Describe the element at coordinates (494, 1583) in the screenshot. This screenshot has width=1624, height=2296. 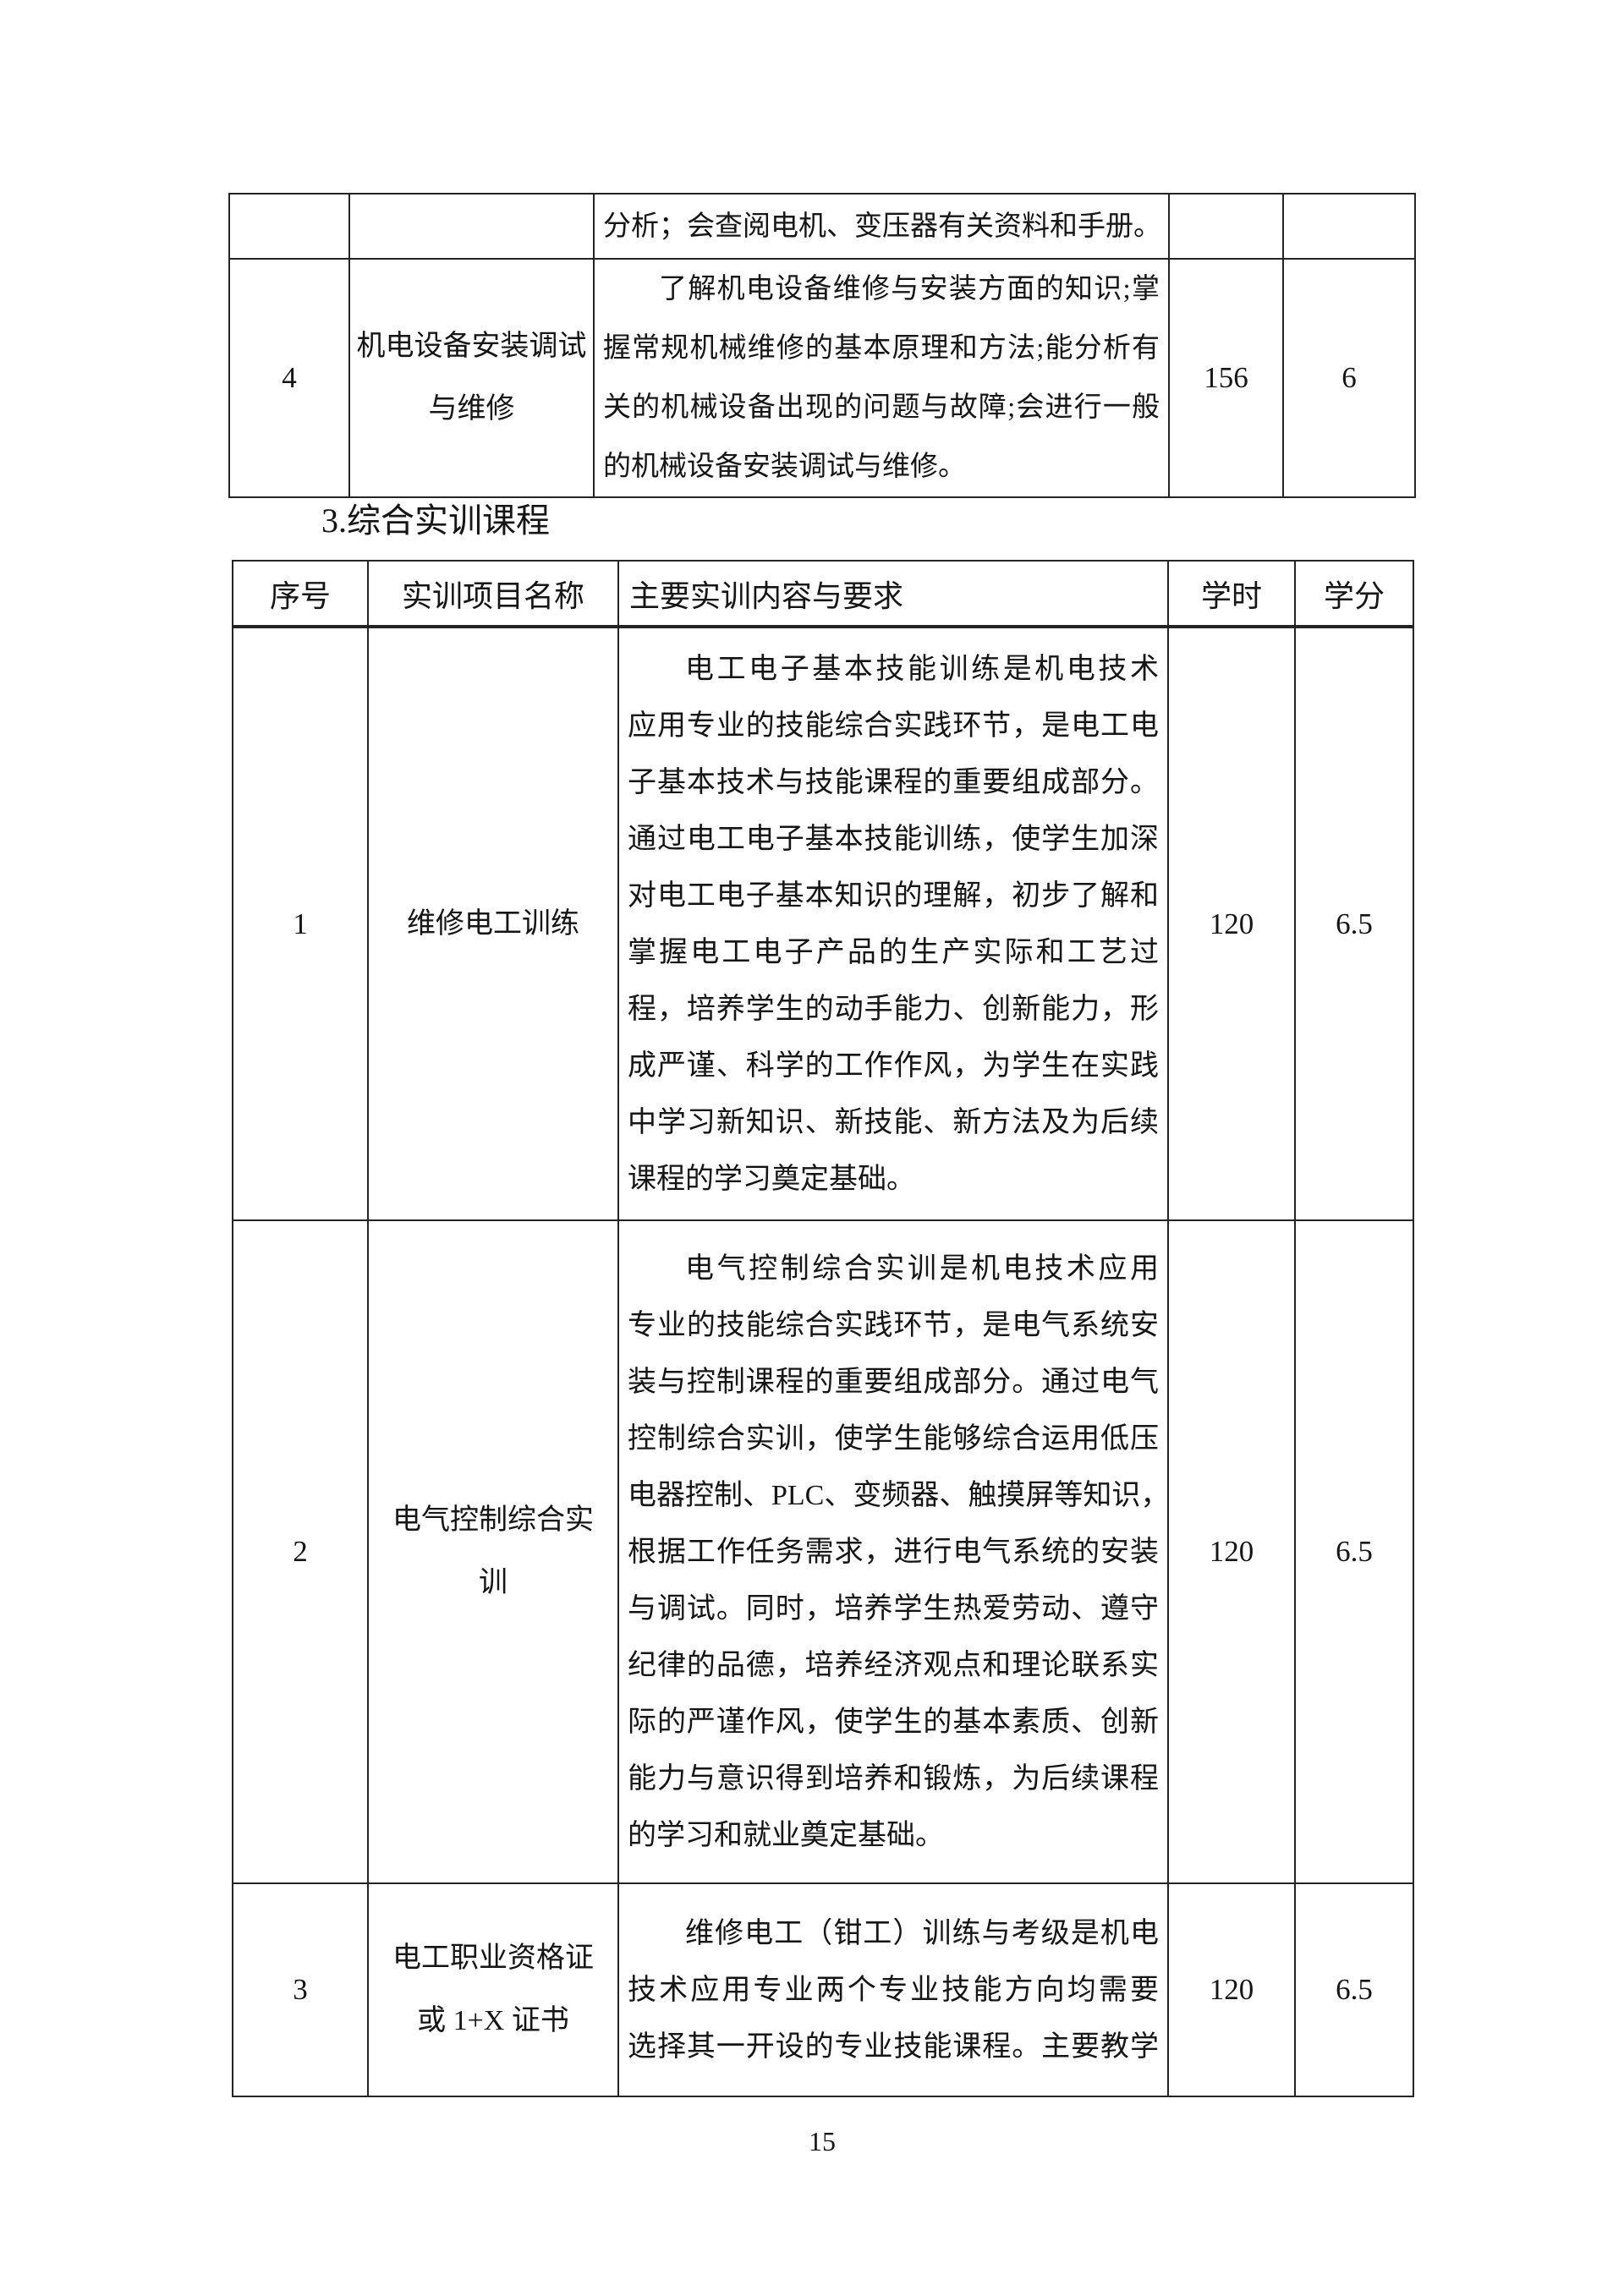
I see `project-name-line: 训` at that location.